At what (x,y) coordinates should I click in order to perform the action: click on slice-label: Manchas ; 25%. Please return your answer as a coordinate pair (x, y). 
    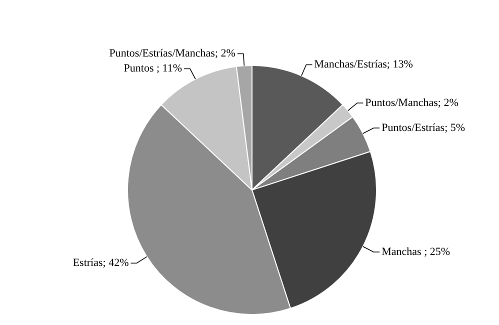
    Looking at the image, I should click on (416, 252).